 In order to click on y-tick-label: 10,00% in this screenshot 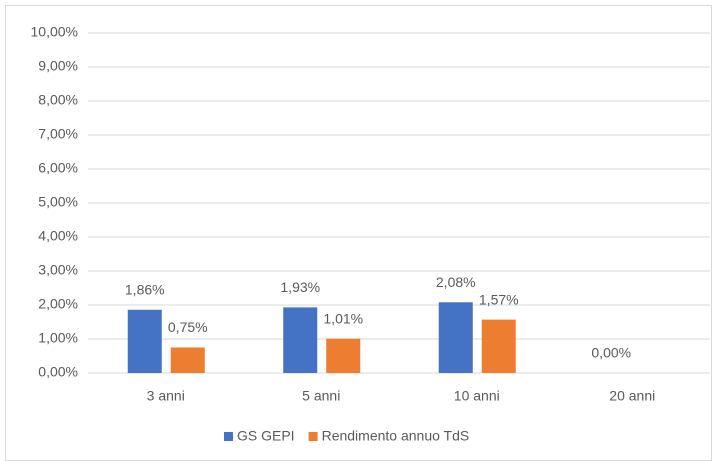, I will do `click(54, 32)`.